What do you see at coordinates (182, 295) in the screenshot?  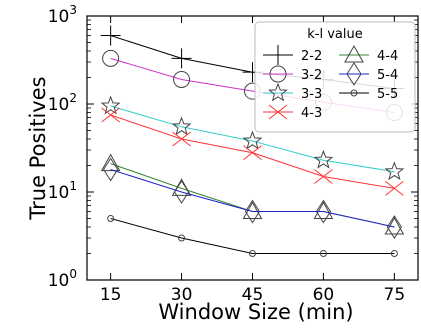 I see `x-tick-label: 30` at bounding box center [182, 295].